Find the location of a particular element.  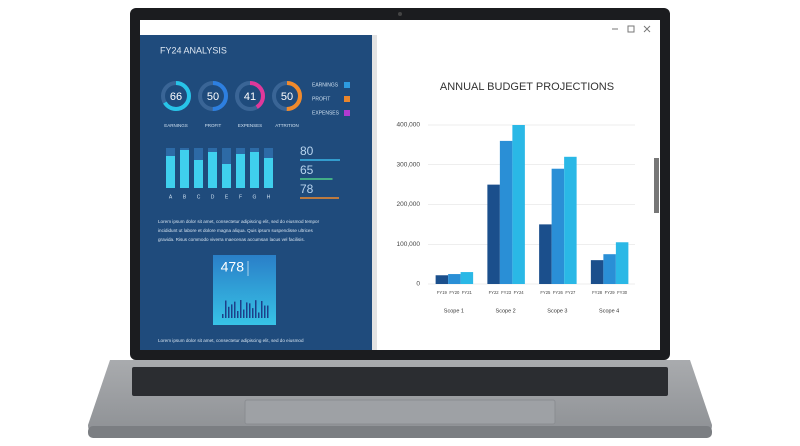

legend-label: PROFIT is located at coordinates (321, 99).